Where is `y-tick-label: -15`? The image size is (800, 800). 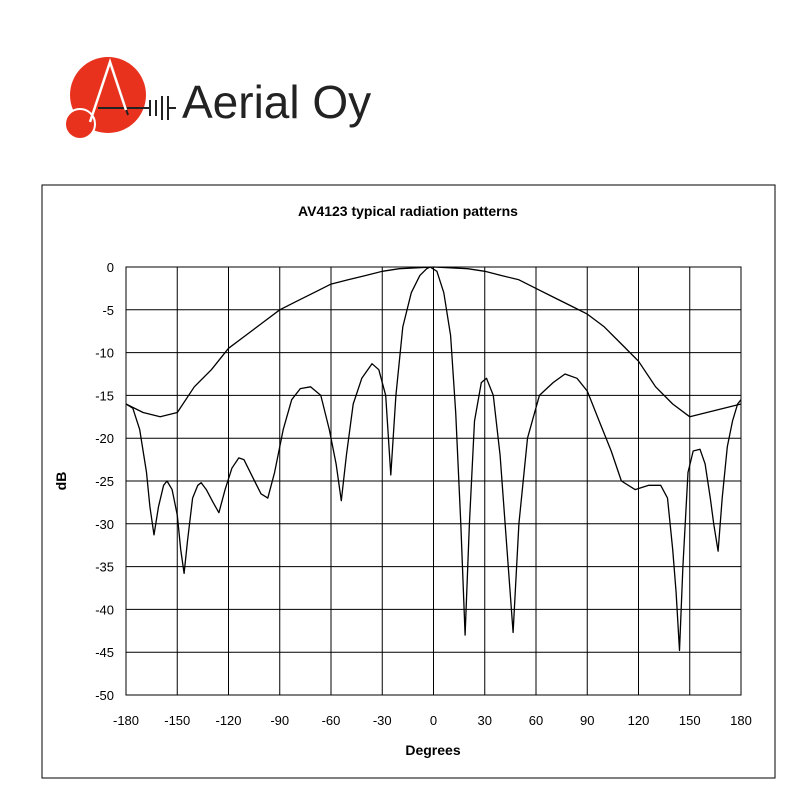 y-tick-label: -15 is located at coordinates (104, 395).